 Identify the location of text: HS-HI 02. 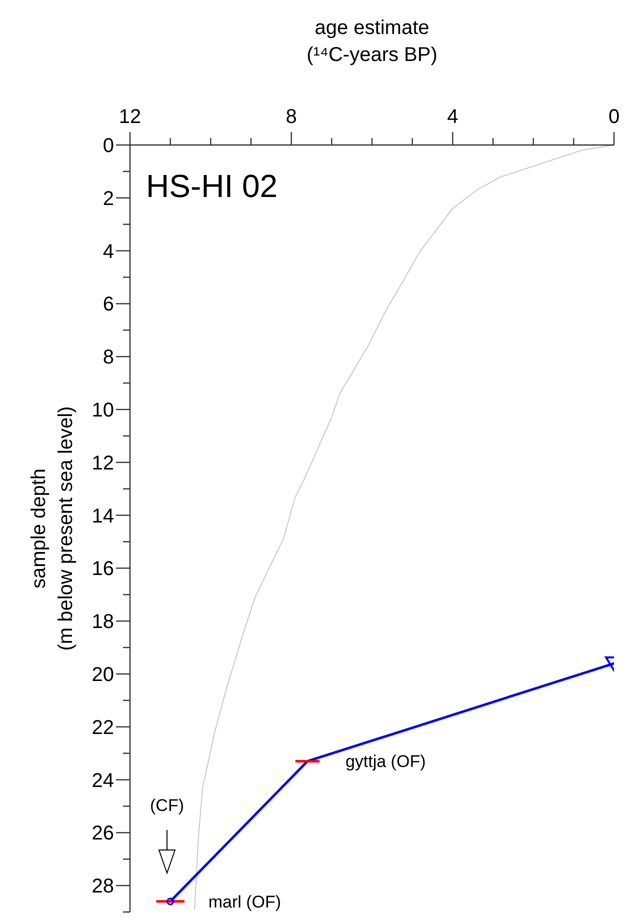
(212, 186).